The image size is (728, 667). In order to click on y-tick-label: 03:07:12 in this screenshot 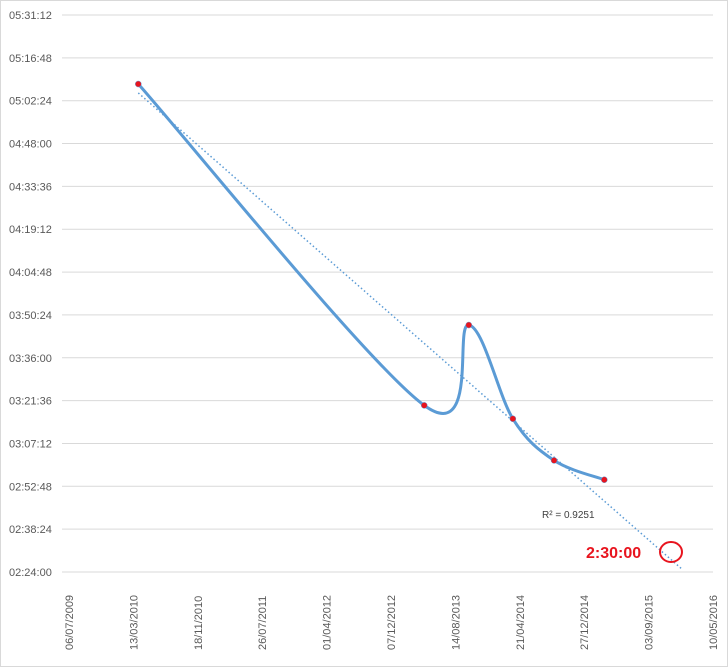, I will do `click(30, 444)`.